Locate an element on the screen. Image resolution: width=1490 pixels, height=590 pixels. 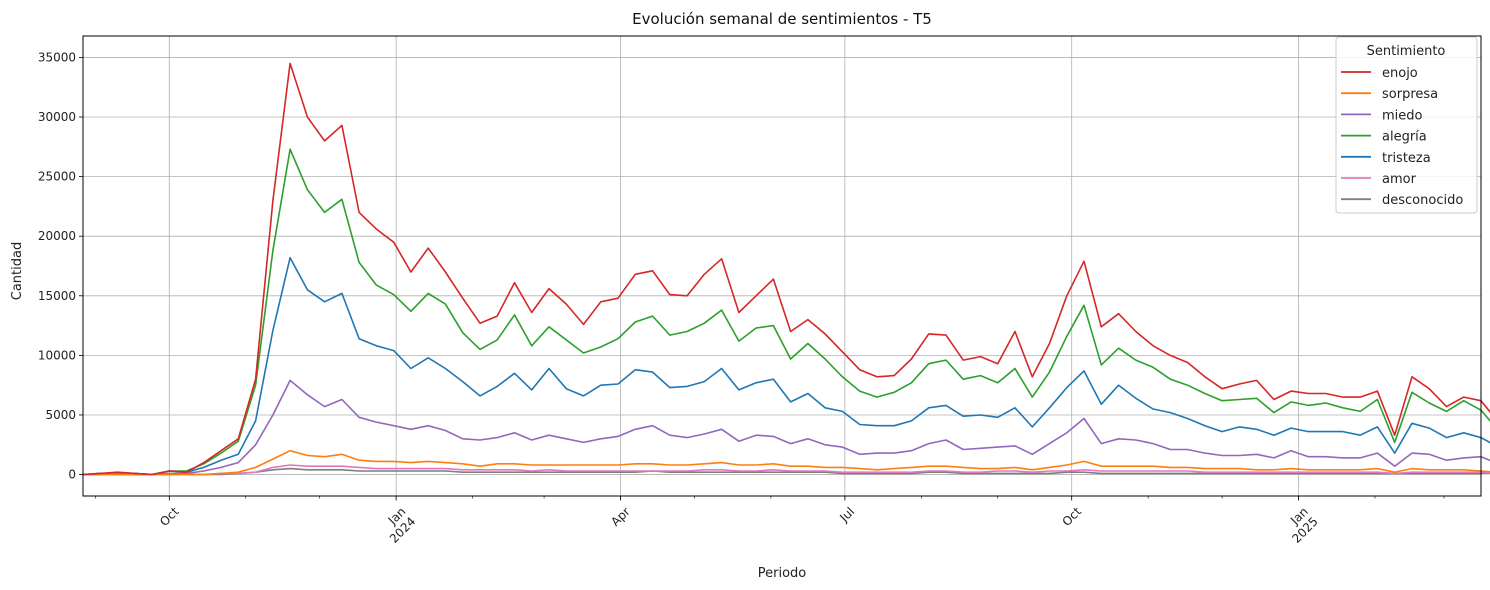
legend-box is located at coordinates (1406, 125).